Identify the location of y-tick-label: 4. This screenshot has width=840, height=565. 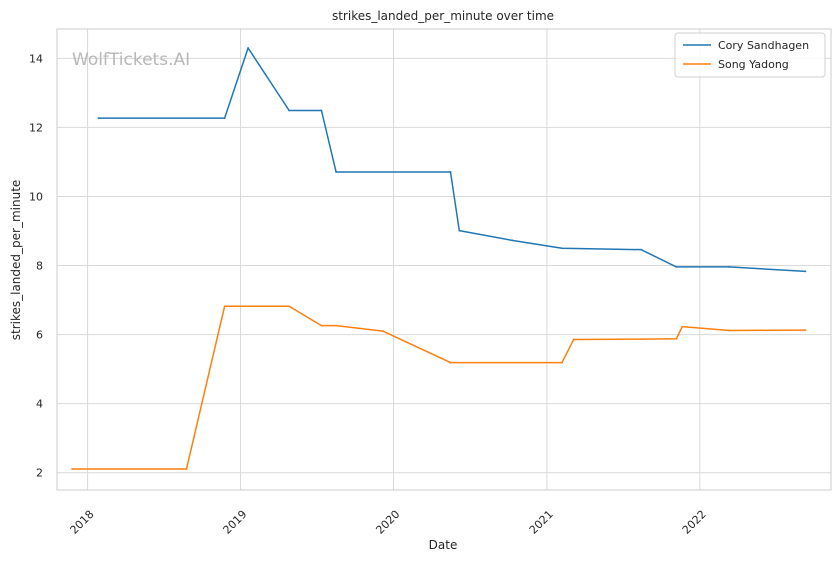
(39, 404).